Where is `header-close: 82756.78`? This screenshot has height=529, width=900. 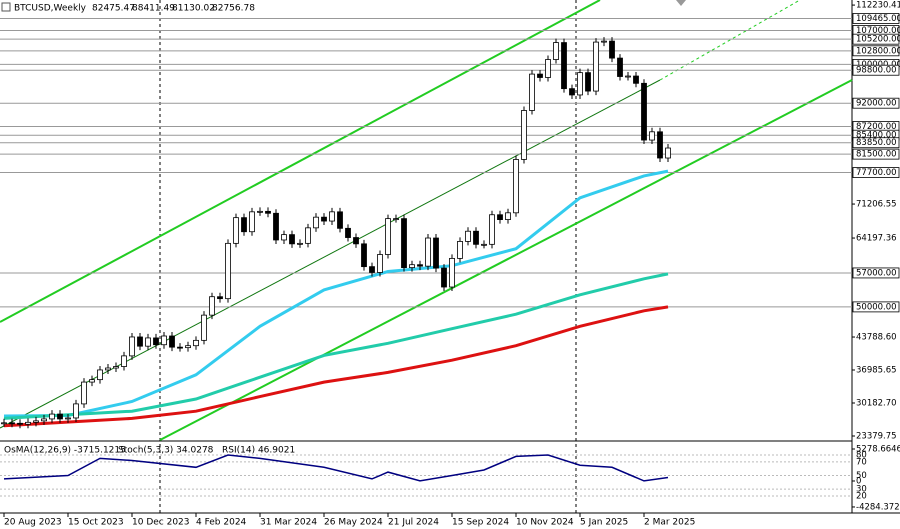
header-close: 82756.78 is located at coordinates (233, 9).